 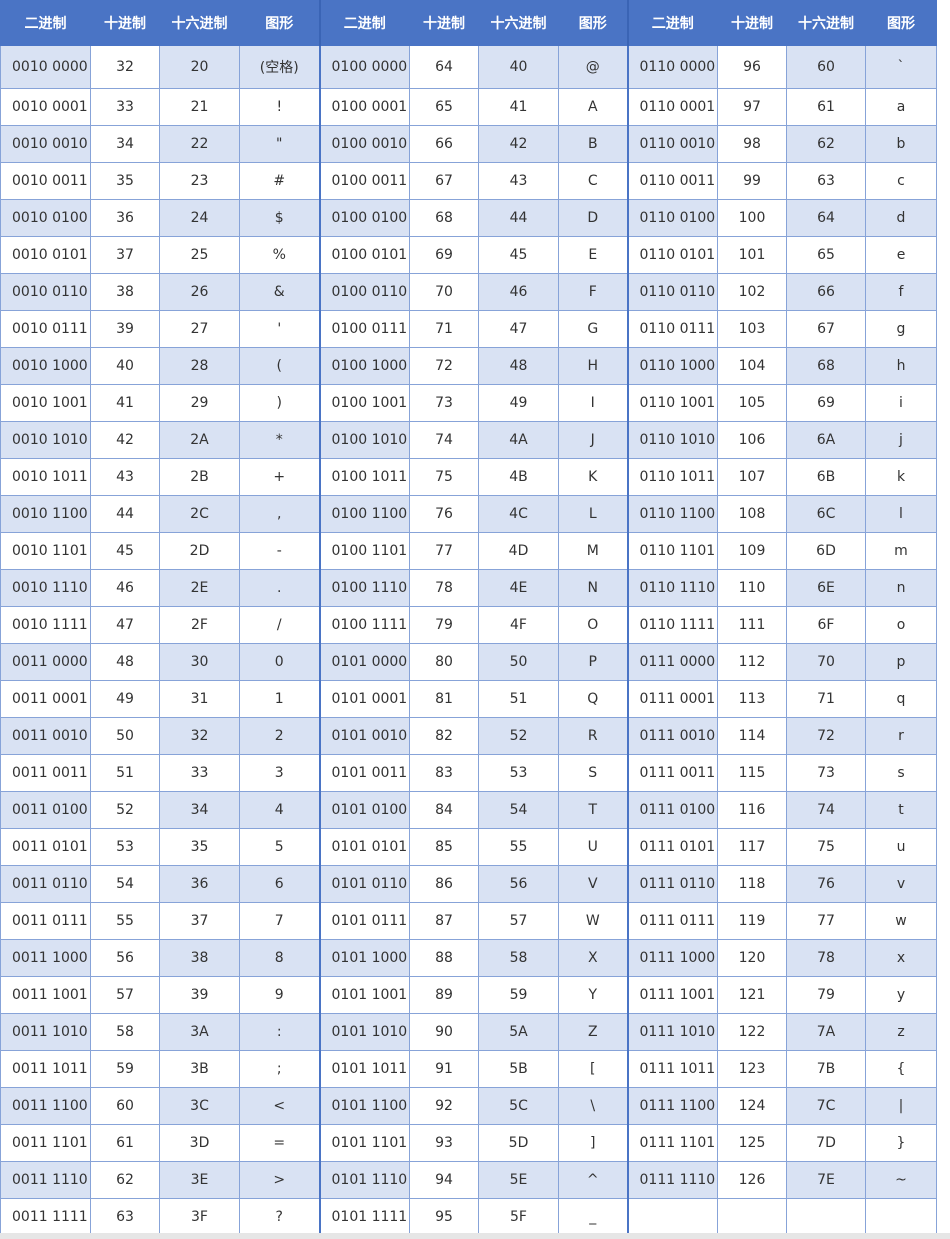 I want to click on cell-glyph: F, so click(x=593, y=292).